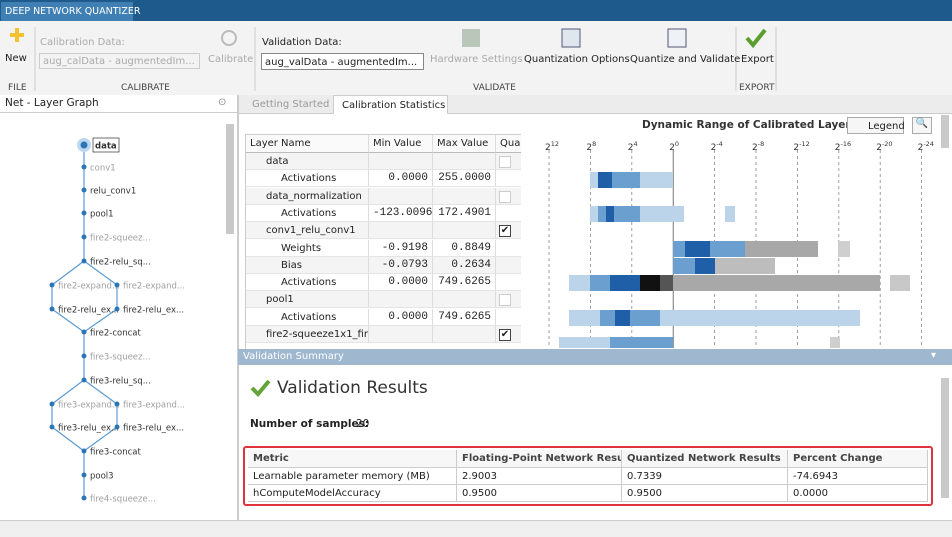 Image resolution: width=952 pixels, height=537 pixels. Describe the element at coordinates (231, 59) in the screenshot. I see `calibrate-button: Calibrate` at that location.